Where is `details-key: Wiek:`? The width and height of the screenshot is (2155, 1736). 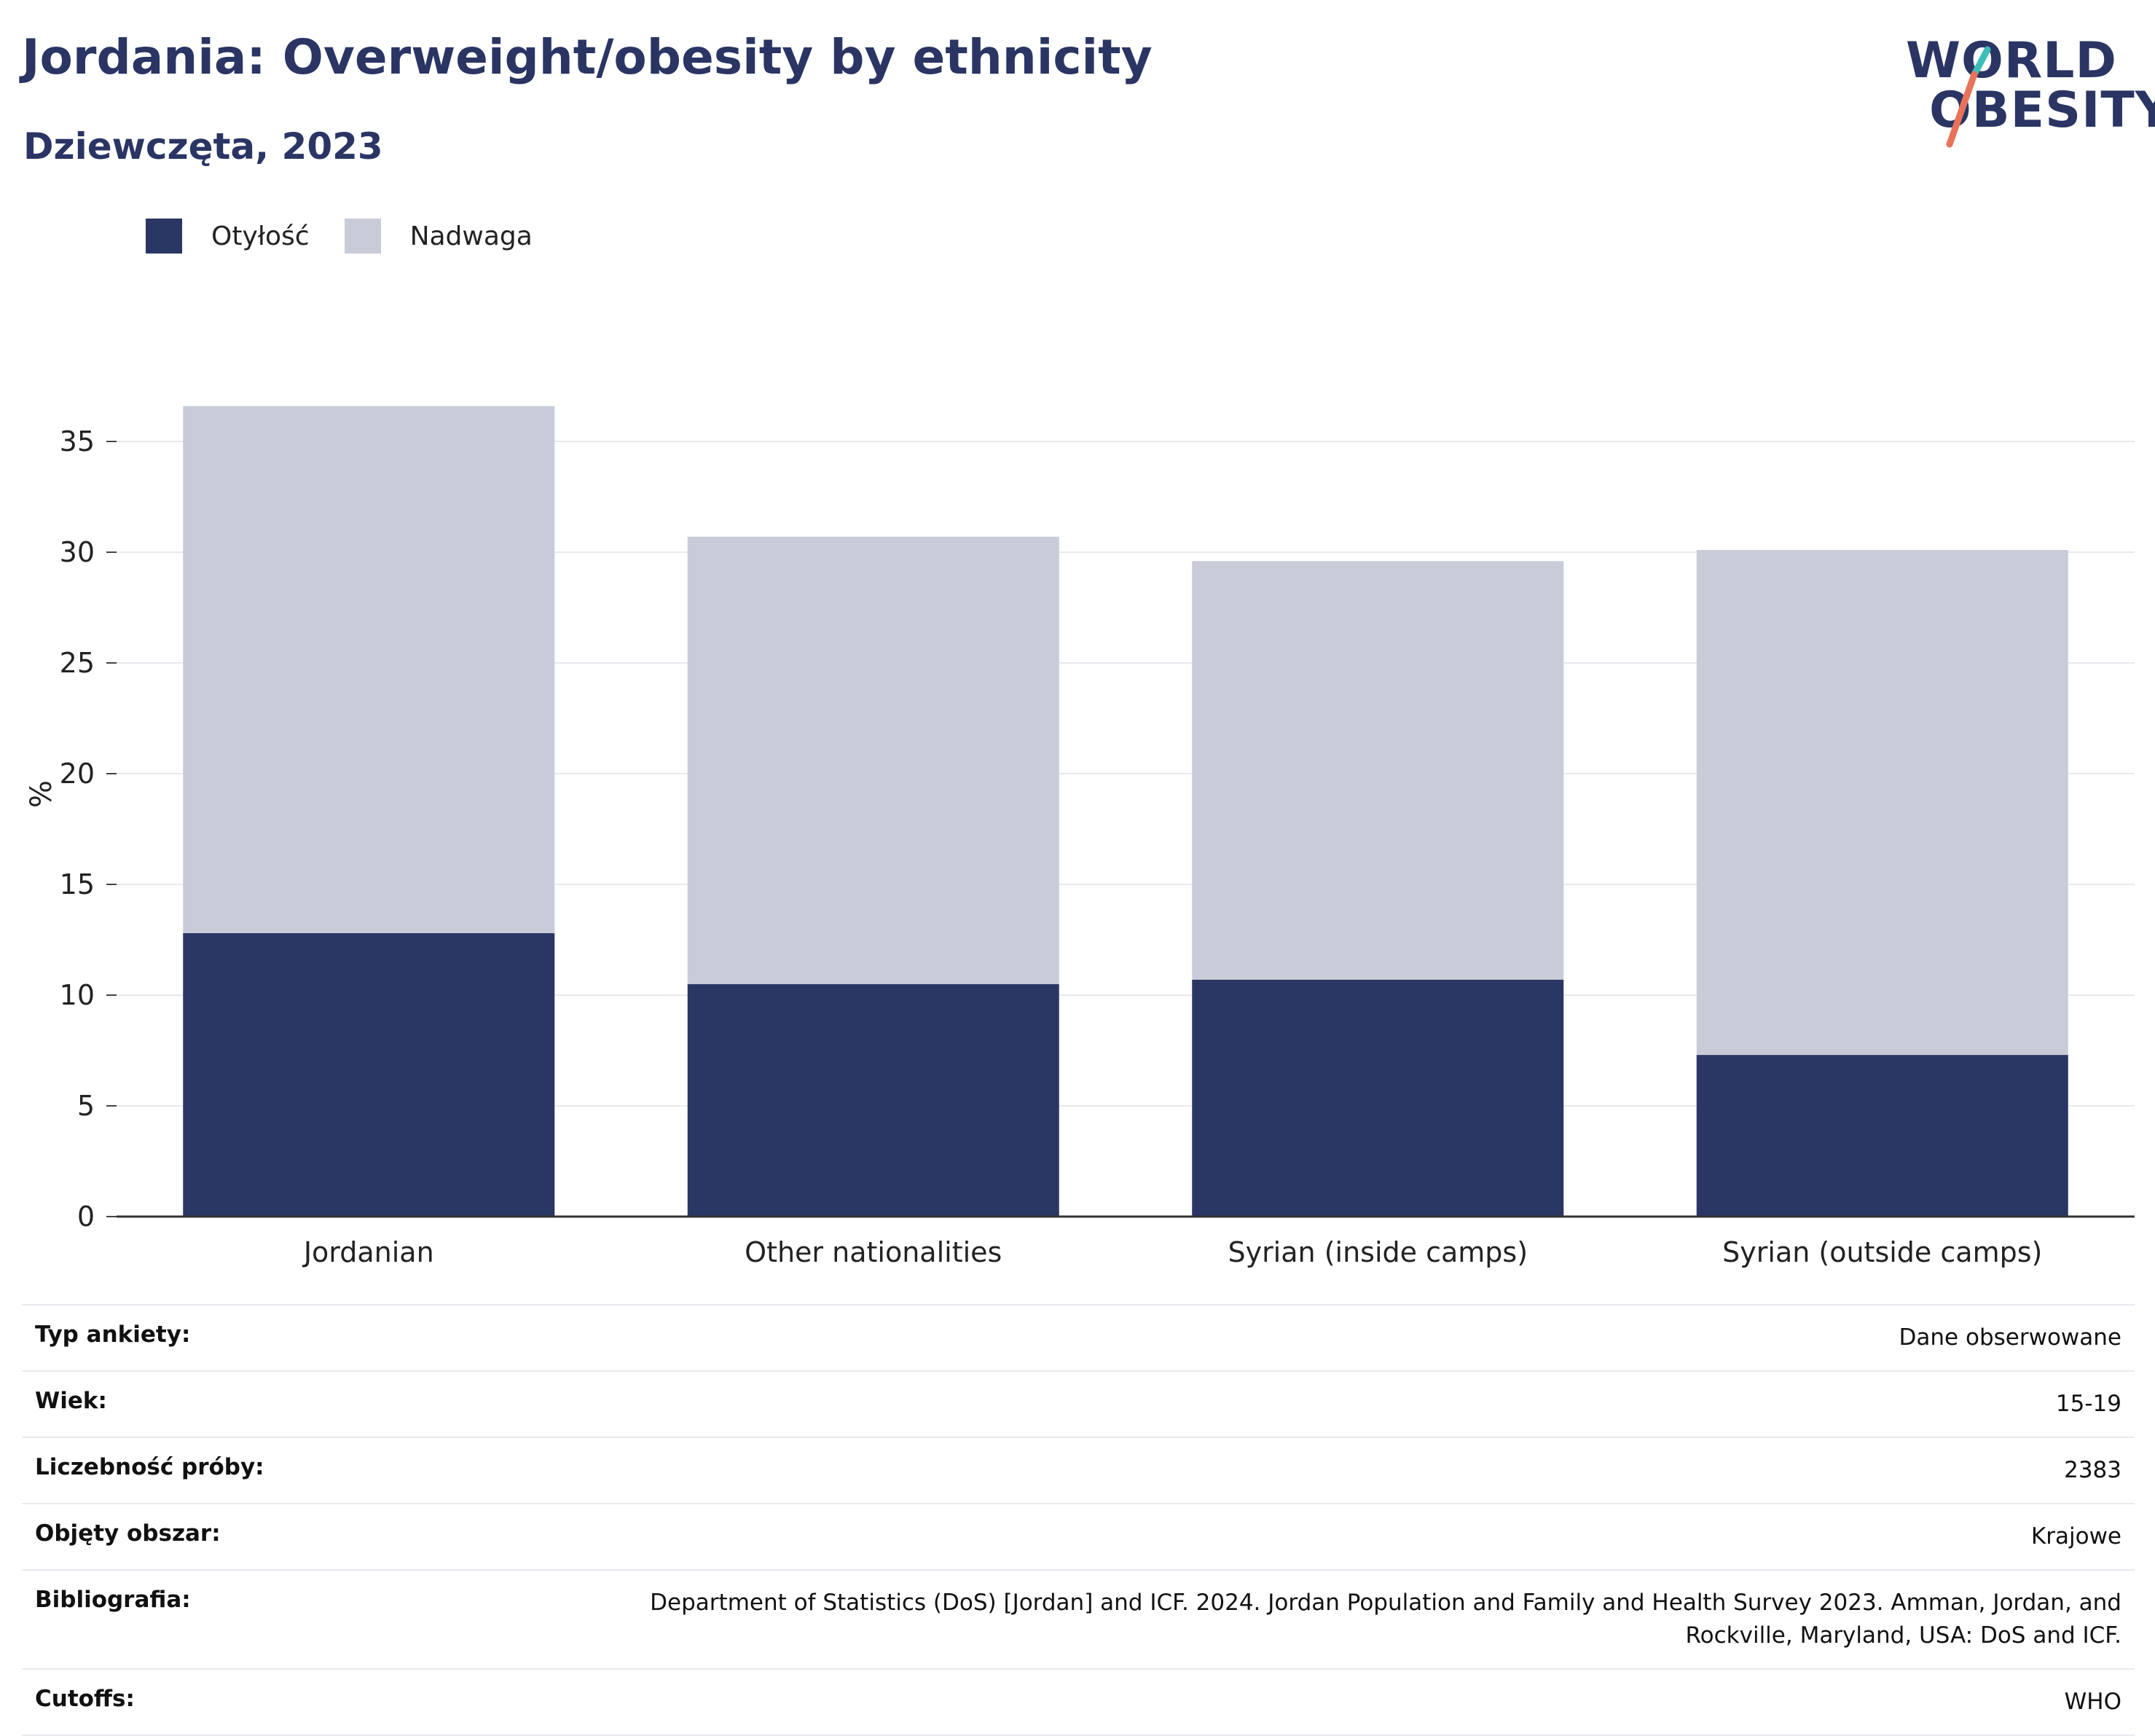
details-key: Wiek: is located at coordinates (71, 1400).